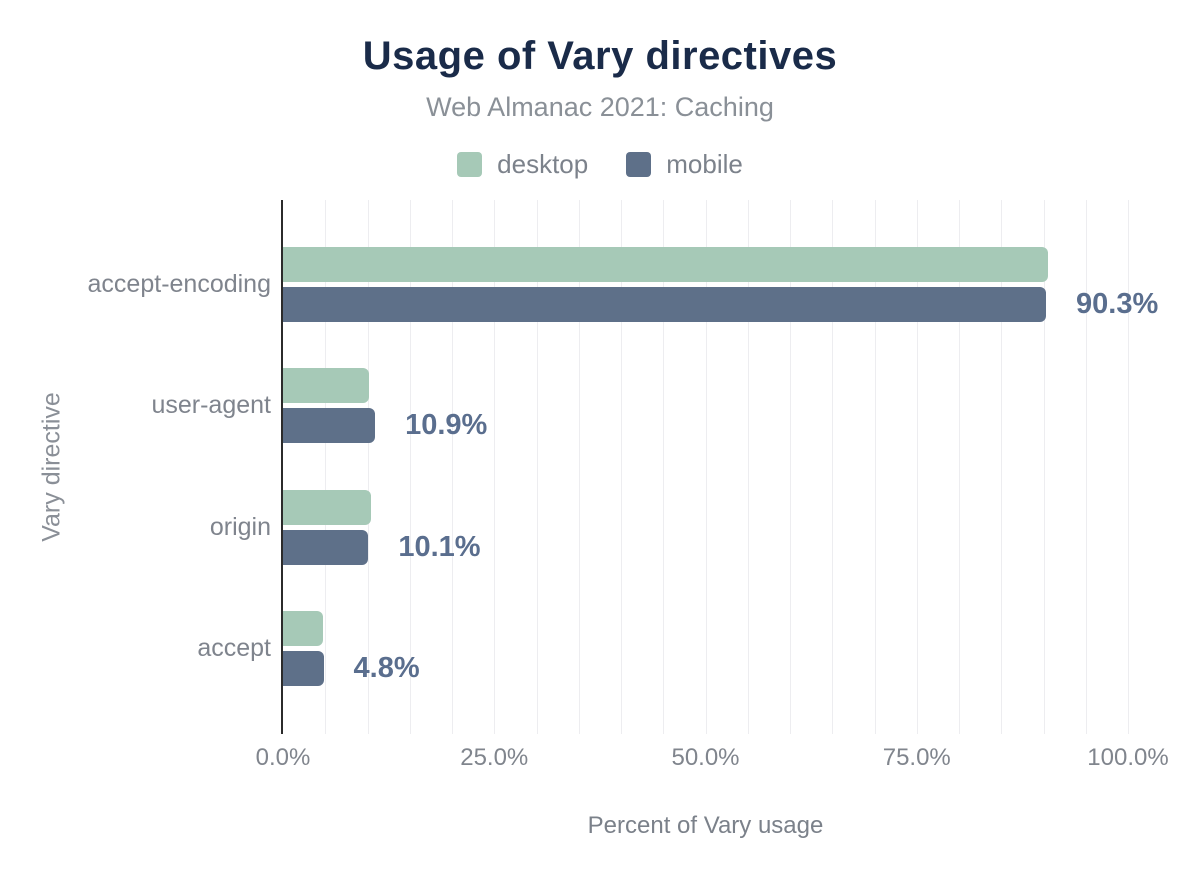  Describe the element at coordinates (211, 405) in the screenshot. I see `category-label-user-agent: user-agent` at that location.